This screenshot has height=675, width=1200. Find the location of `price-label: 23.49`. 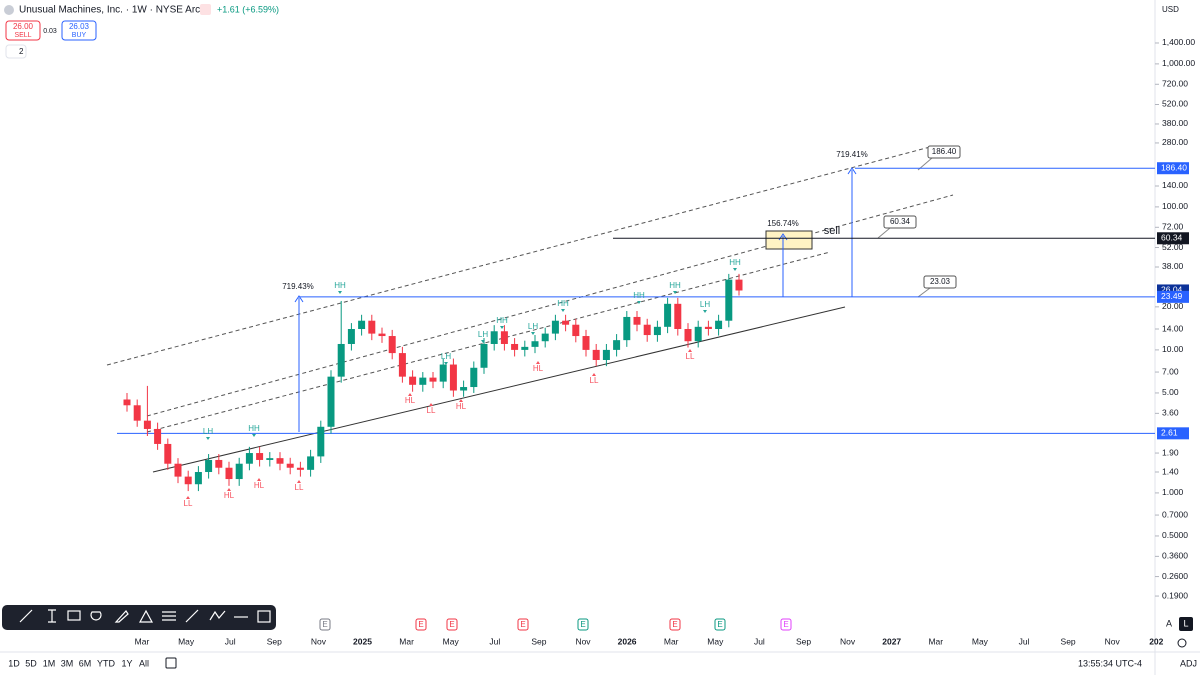

price-label: 23.49 is located at coordinates (1172, 296).